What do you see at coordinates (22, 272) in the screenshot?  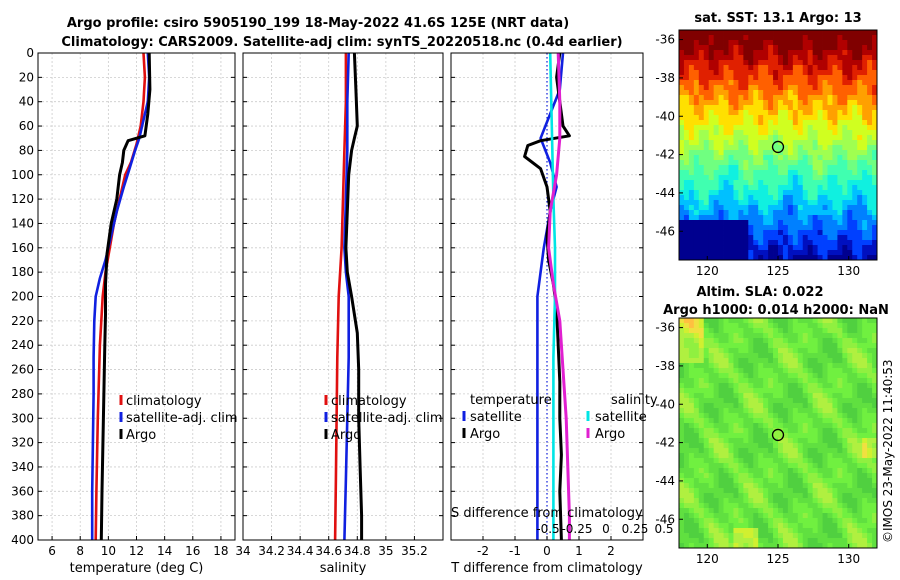 I see `y-tick-label: 180` at bounding box center [22, 272].